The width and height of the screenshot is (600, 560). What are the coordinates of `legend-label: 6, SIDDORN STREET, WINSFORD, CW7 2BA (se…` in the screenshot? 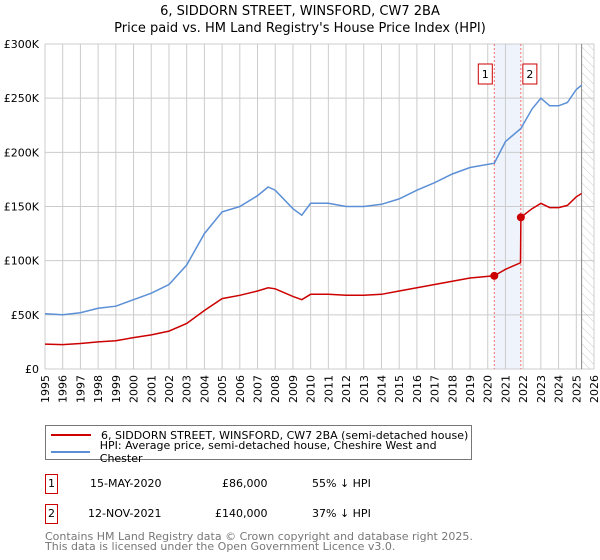 It's located at (285, 435).